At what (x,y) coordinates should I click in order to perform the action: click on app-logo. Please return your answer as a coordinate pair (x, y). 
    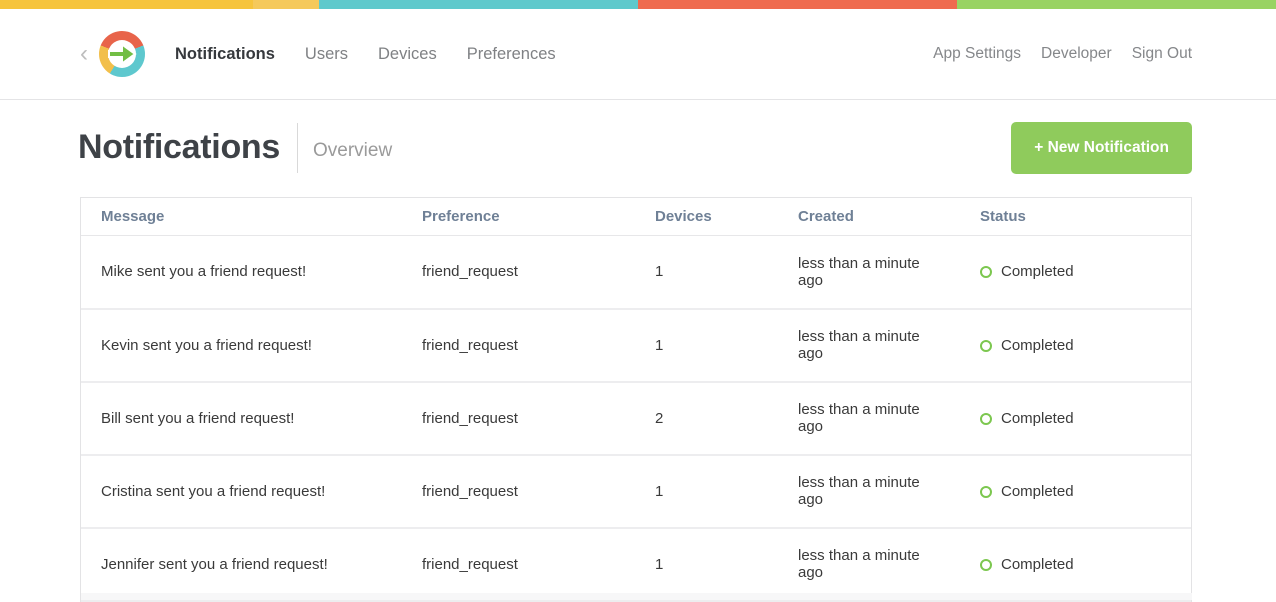
    Looking at the image, I should click on (122, 54).